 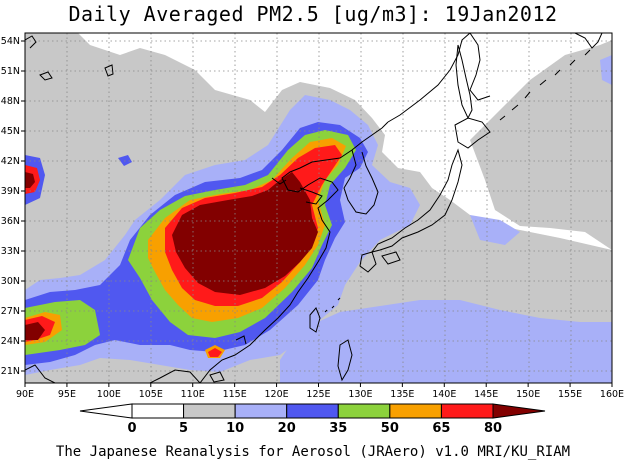 What do you see at coordinates (13, 206) in the screenshot?
I see `lat-axis: 54N 51N 48N 45N 42N 39N 36N 33N 30N 27N 24N 21N` at bounding box center [13, 206].